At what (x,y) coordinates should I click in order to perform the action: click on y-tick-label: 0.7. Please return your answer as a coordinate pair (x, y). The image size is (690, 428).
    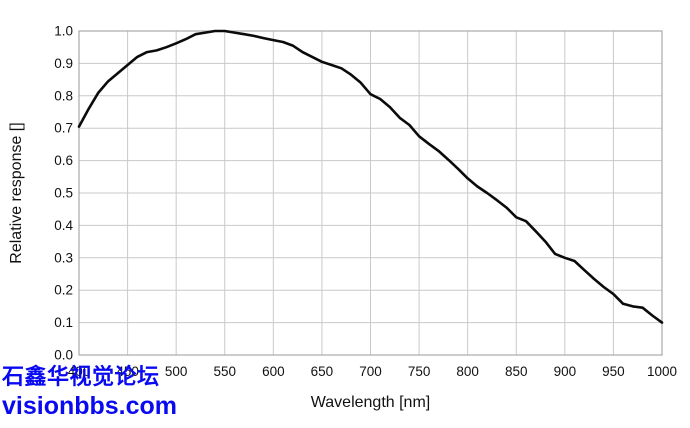
    Looking at the image, I should click on (63, 128).